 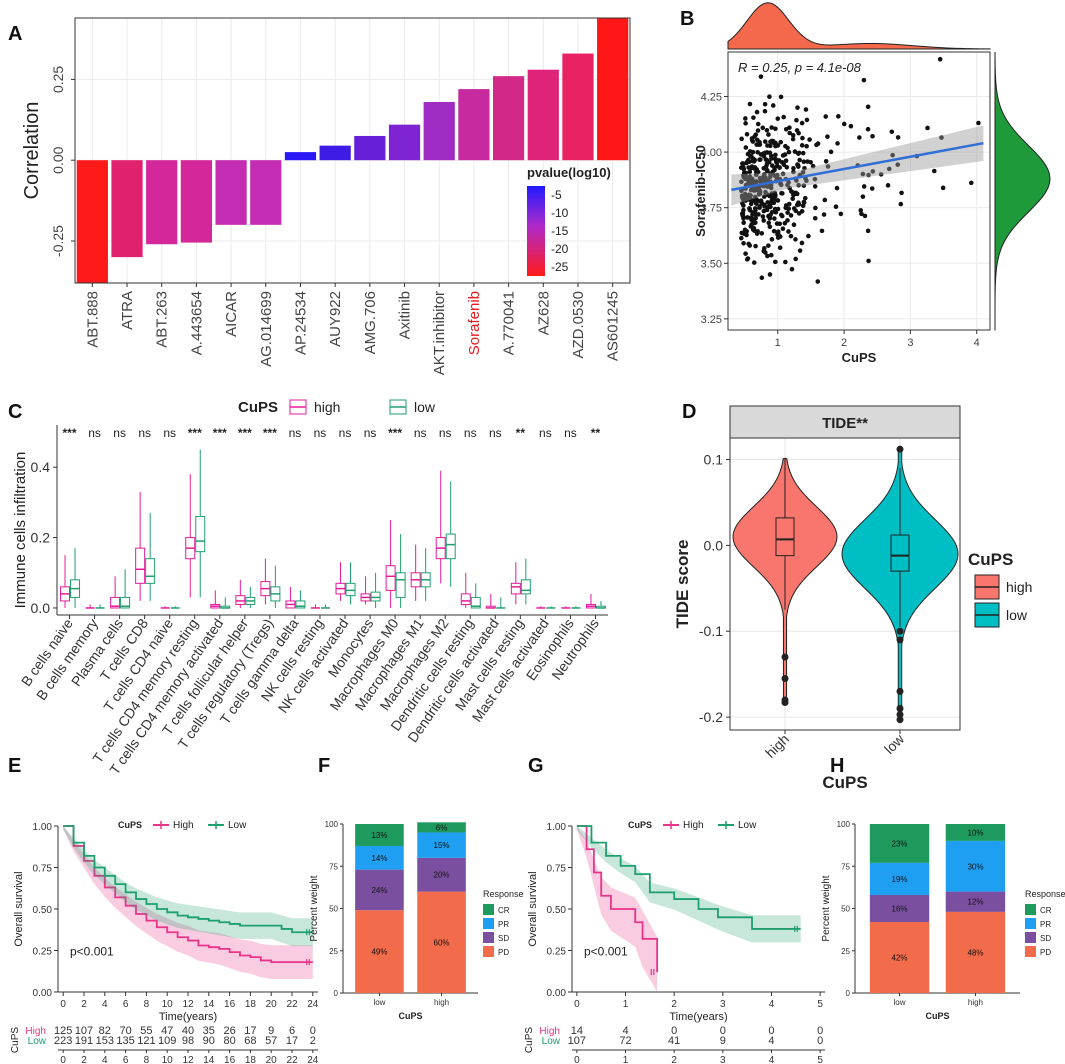 What do you see at coordinates (327, 407) in the screenshot?
I see `legend-label-high: high` at bounding box center [327, 407].